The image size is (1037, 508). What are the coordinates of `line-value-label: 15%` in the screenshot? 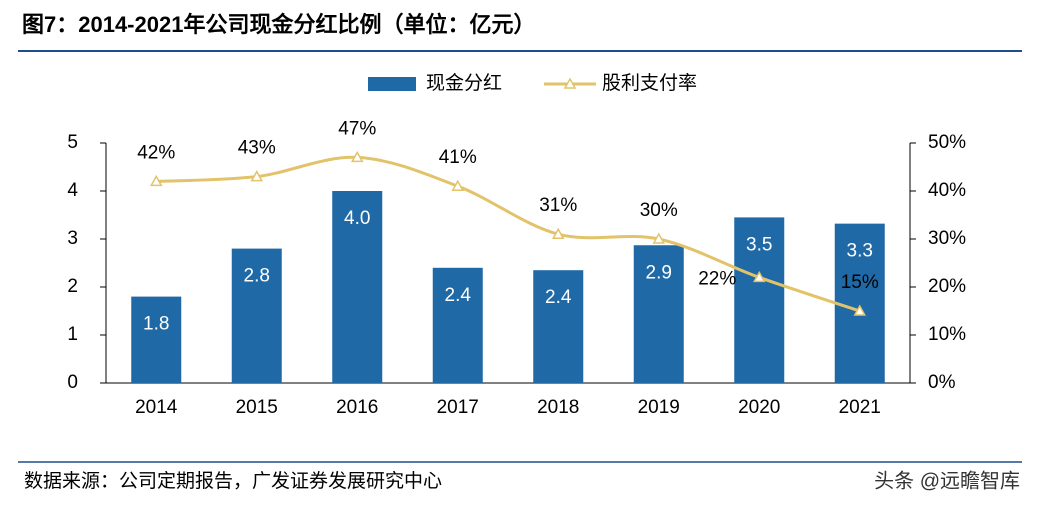 It's located at (860, 282).